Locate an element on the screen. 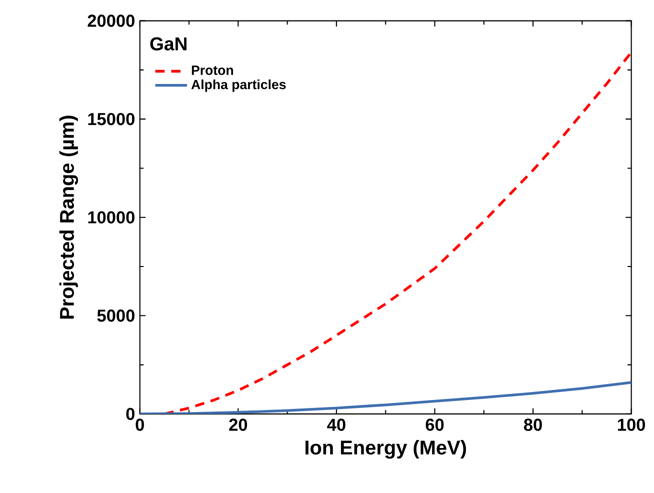 The height and width of the screenshot is (493, 654). legend-label: Alpha particles is located at coordinates (238, 85).